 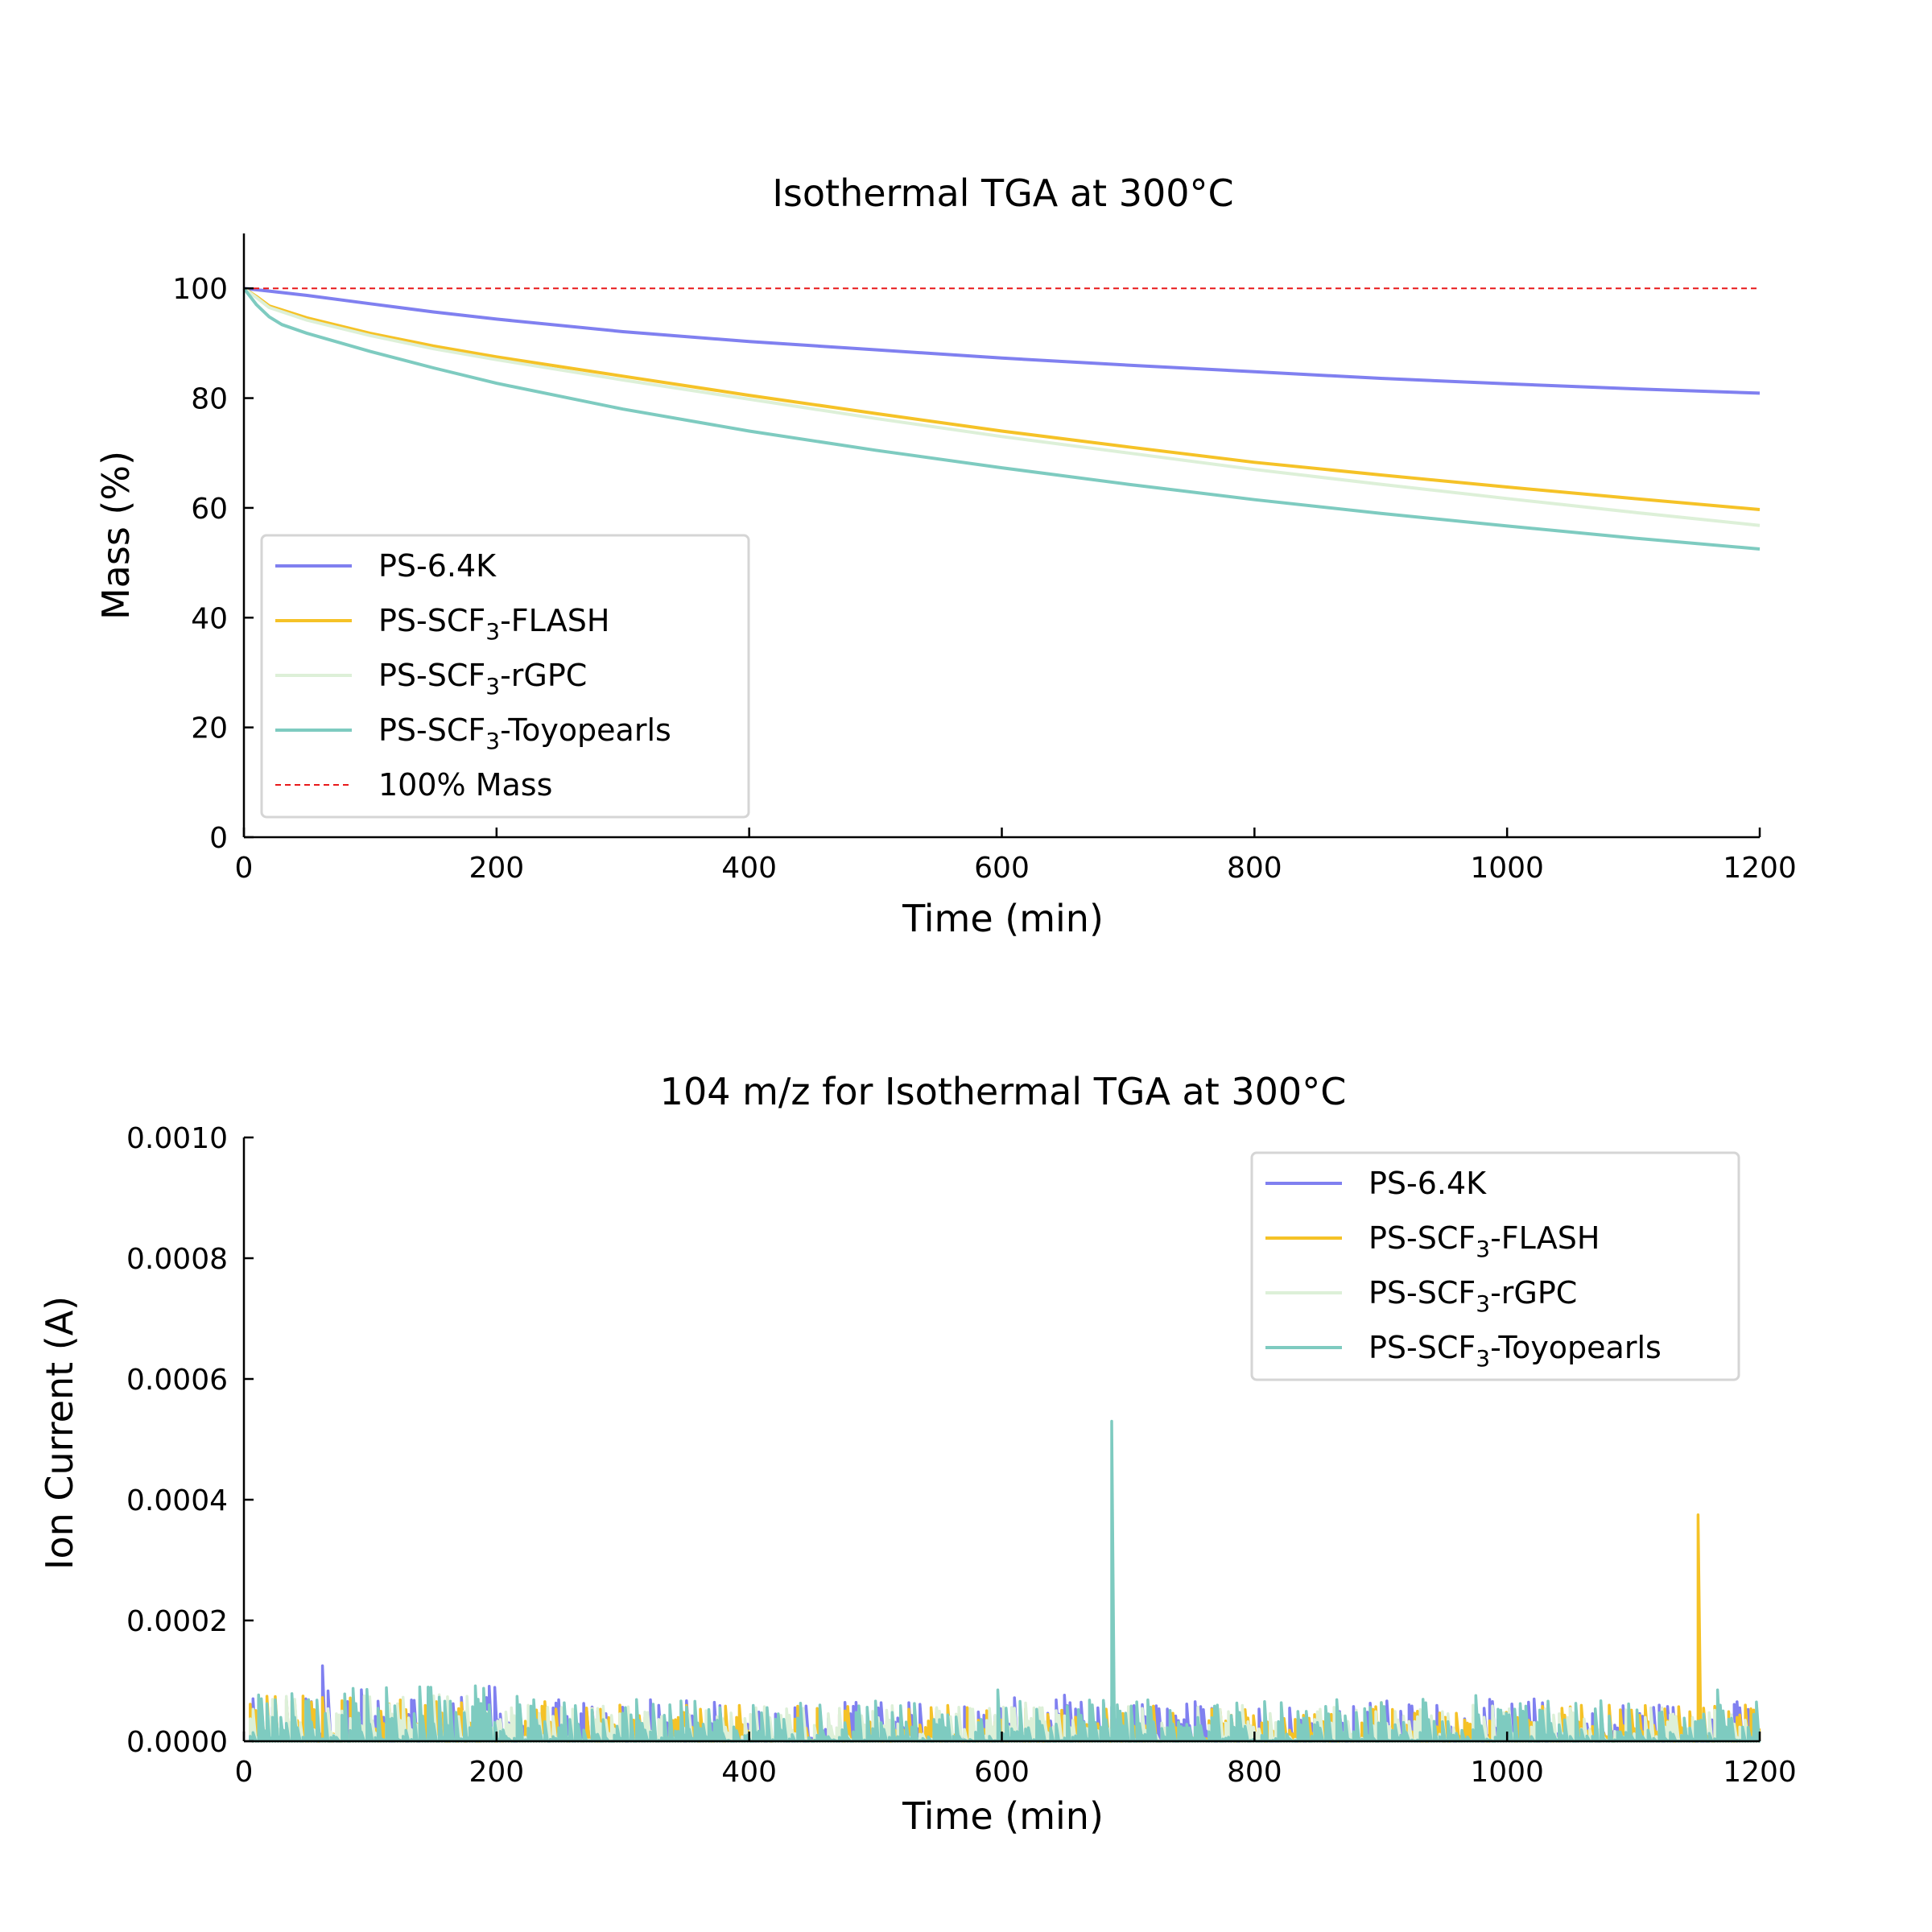 I want to click on y-tick-label: 0.0010, so click(x=177, y=1138).